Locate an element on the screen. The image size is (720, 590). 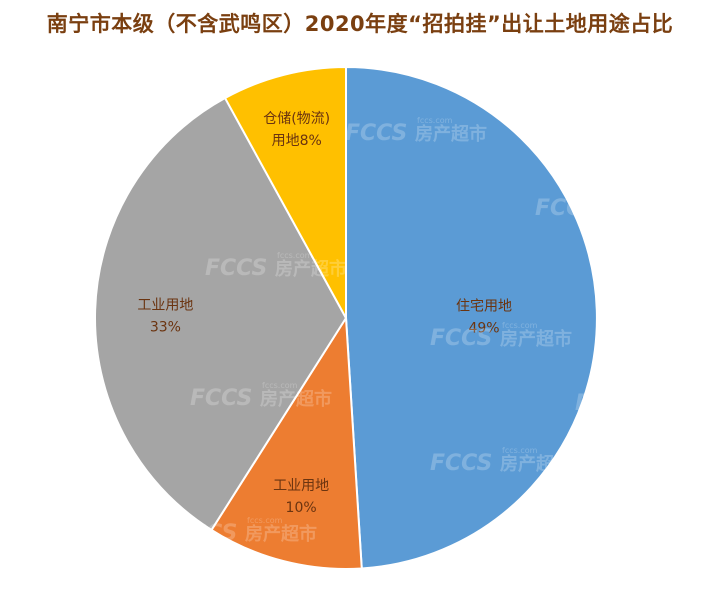
data-label: 住宅用地 49% is located at coordinates (484, 318).